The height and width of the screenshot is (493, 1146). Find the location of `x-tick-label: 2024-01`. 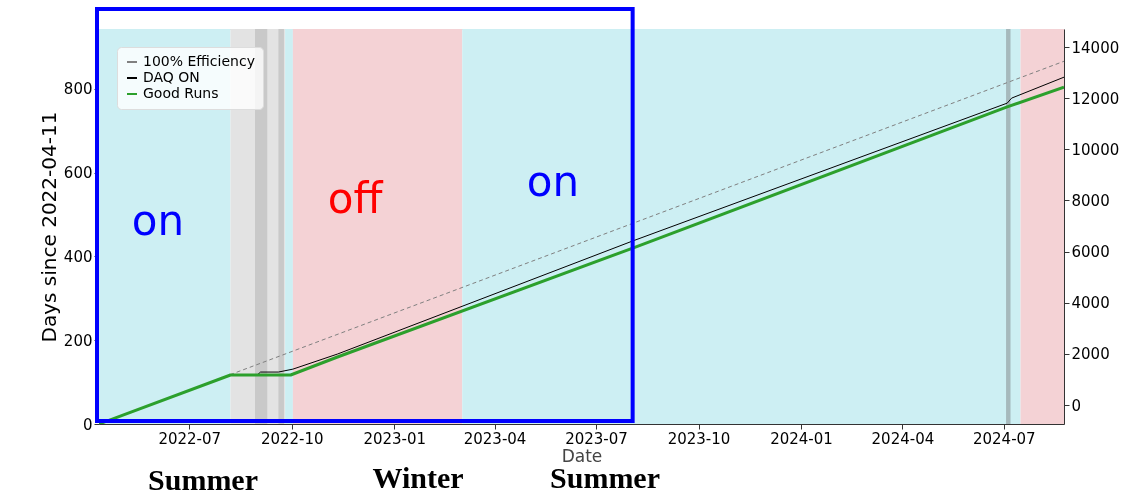

x-tick-label: 2024-01 is located at coordinates (801, 438).